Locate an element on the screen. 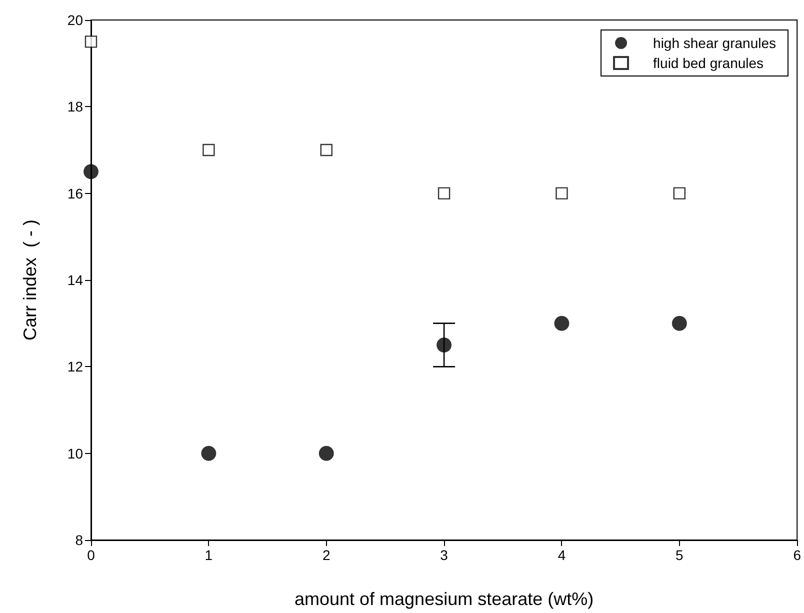 The width and height of the screenshot is (804, 613). y-tick-label: 14 is located at coordinates (75, 280).